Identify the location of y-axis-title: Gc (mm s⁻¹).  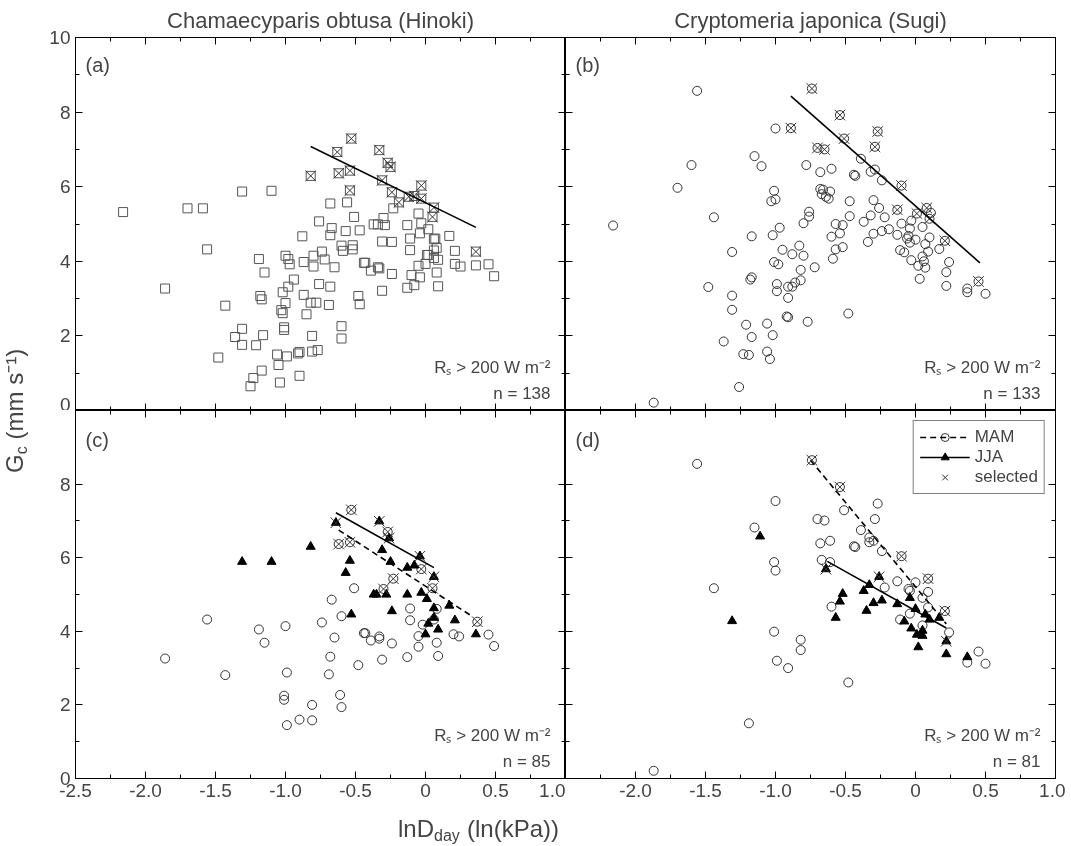
(15, 410).